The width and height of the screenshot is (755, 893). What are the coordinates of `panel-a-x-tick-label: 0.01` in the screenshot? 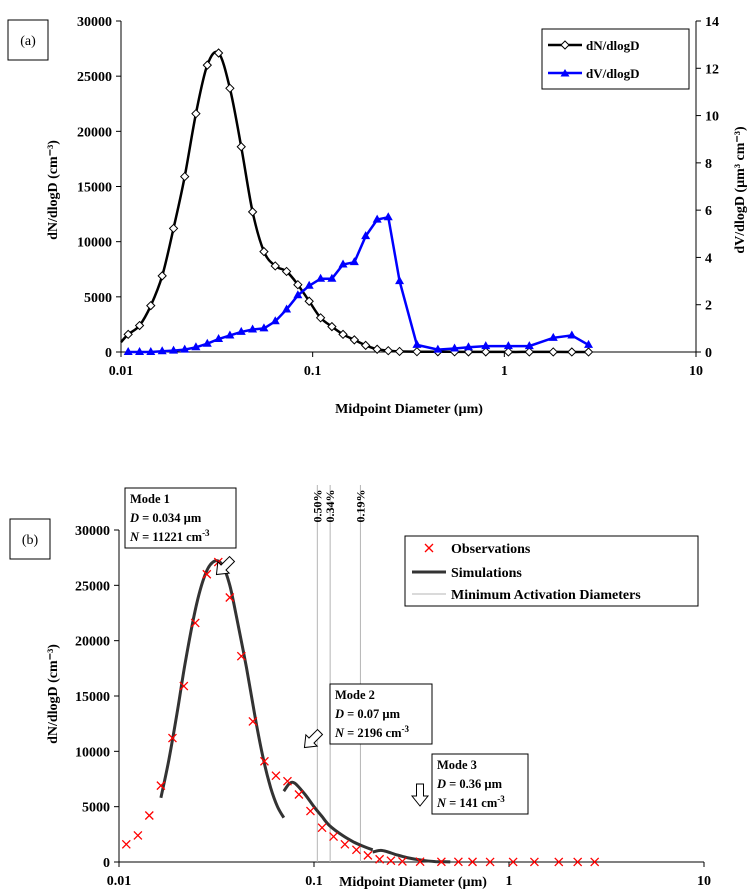 It's located at (121, 371).